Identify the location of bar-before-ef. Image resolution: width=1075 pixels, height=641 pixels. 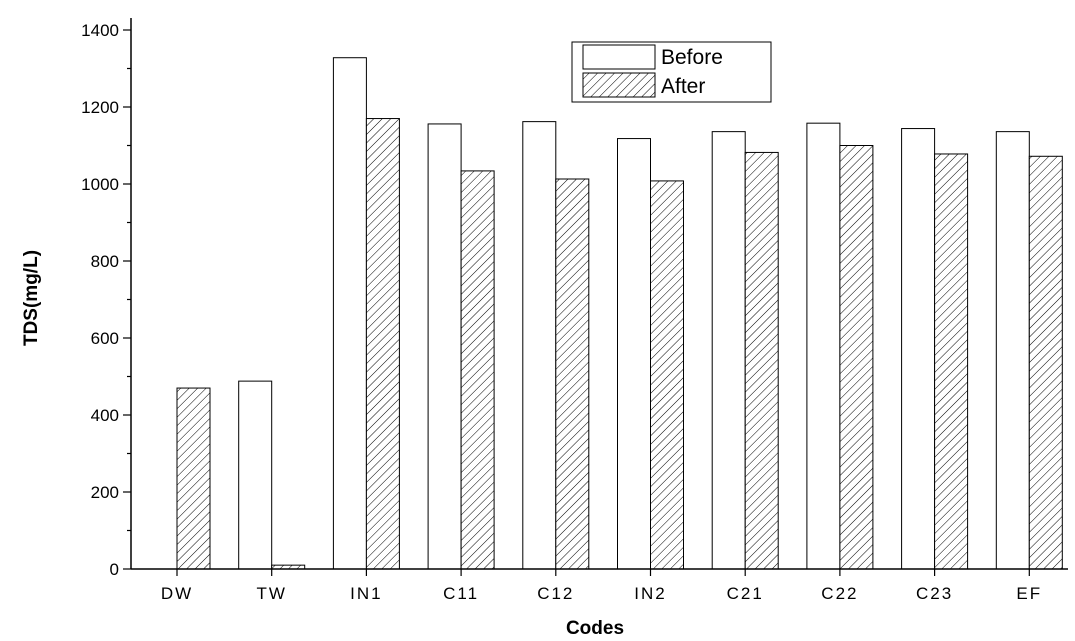
(1012, 350).